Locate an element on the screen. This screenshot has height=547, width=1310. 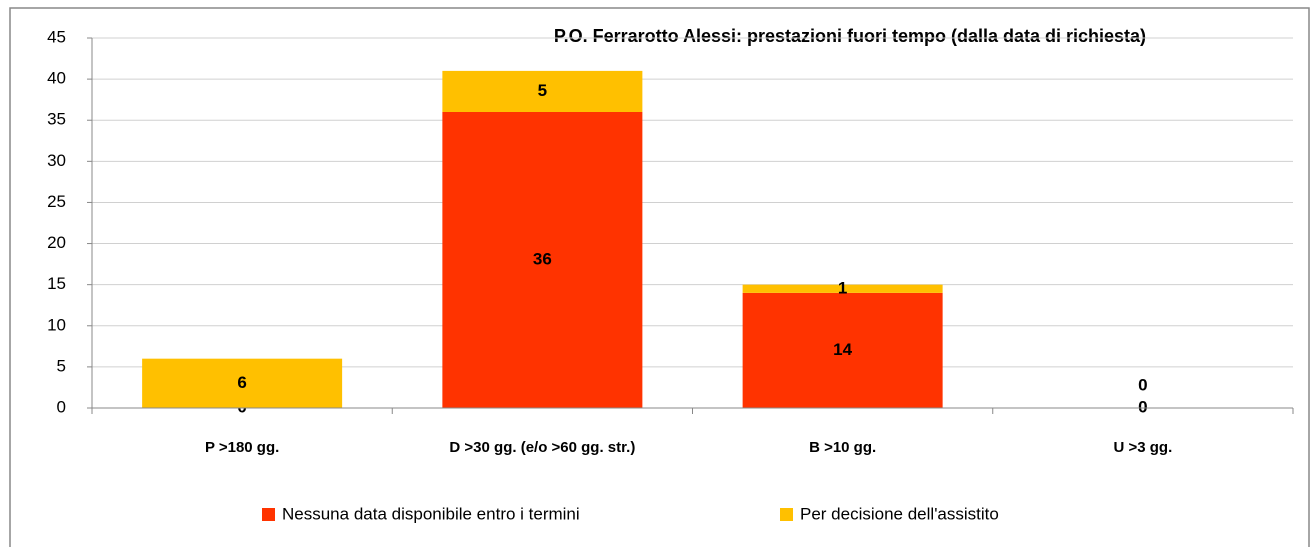
data-label: 5 is located at coordinates (542, 90).